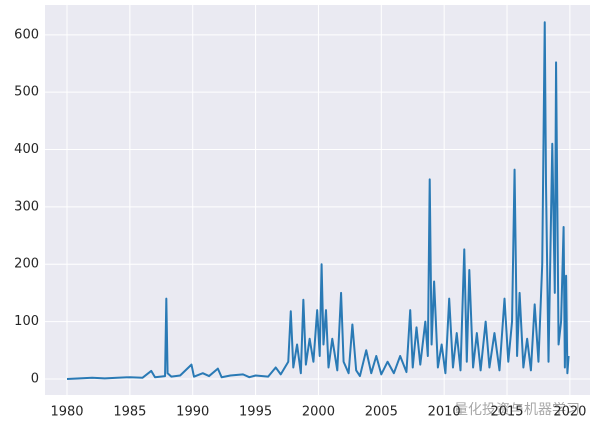 This screenshot has height=429, width=600. I want to click on watermark: 量化投资与机器学习, so click(517, 410).